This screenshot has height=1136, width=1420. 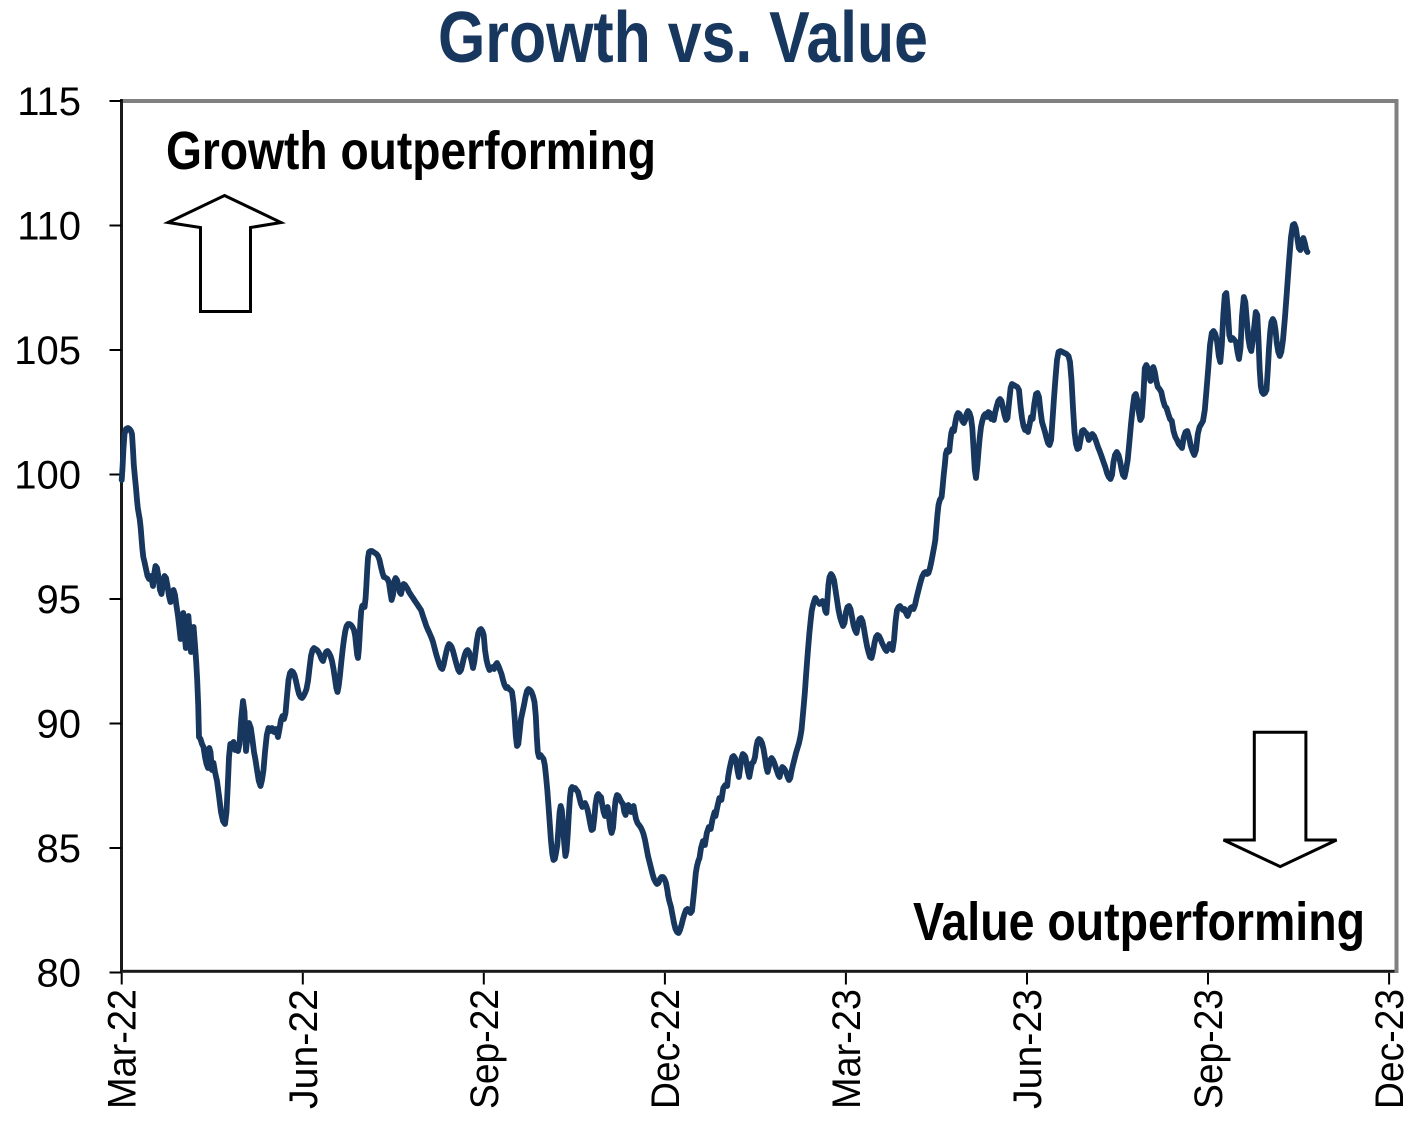 I want to click on svg-text: Mar-22, so click(x=123, y=1049).